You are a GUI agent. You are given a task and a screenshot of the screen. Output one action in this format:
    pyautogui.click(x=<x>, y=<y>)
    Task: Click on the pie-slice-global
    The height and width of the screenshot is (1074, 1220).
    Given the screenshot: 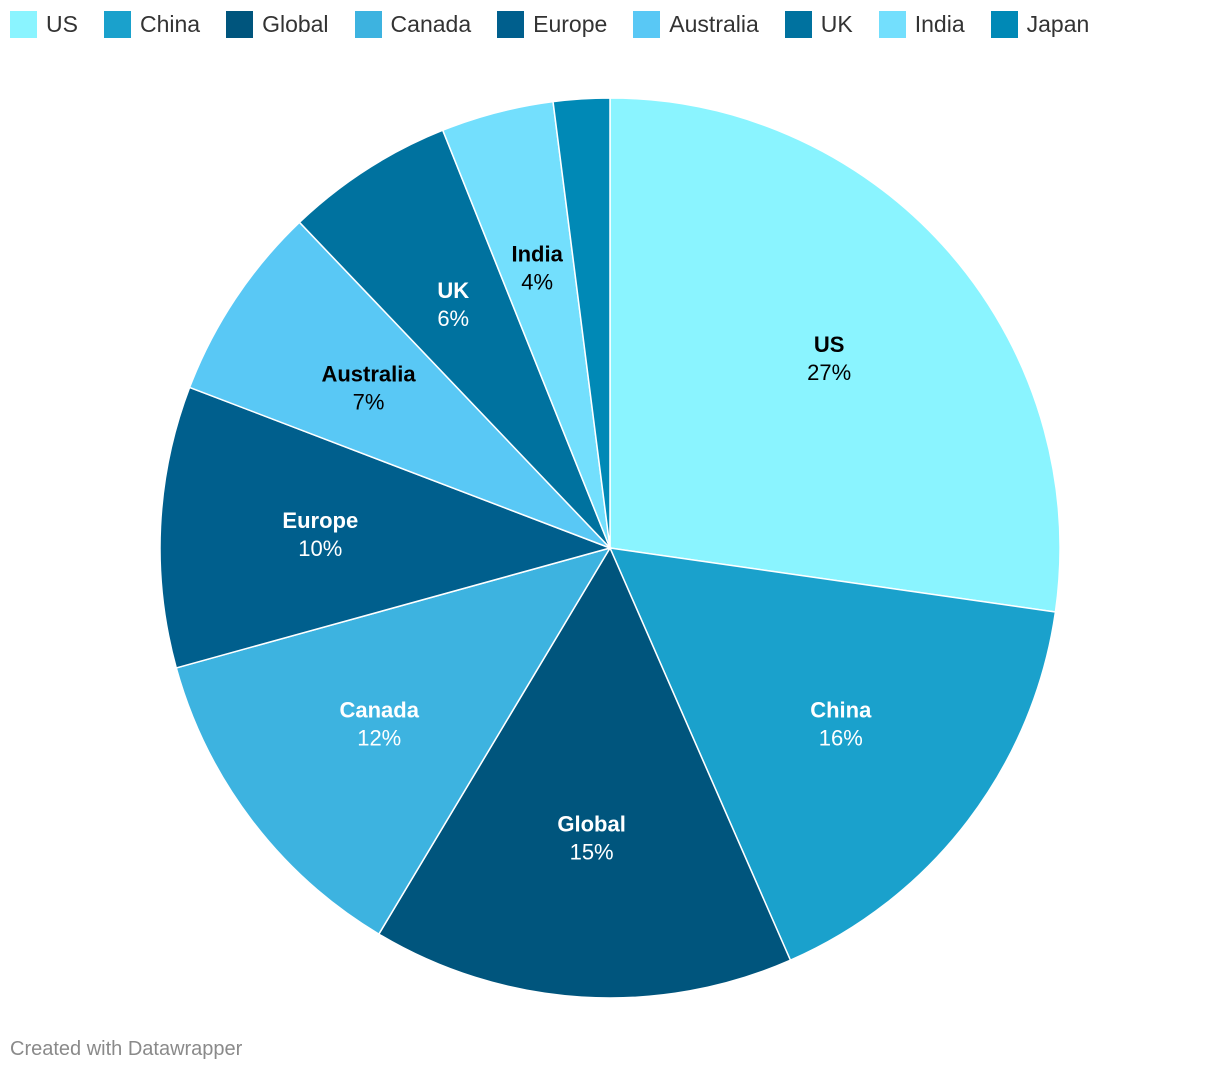 What is the action you would take?
    pyautogui.click(x=584, y=772)
    